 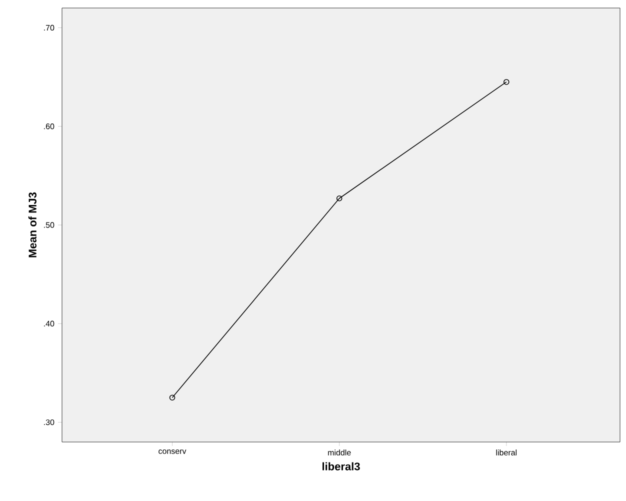 What do you see at coordinates (49, 225) in the screenshot?
I see `y-tick-label: .50` at bounding box center [49, 225].